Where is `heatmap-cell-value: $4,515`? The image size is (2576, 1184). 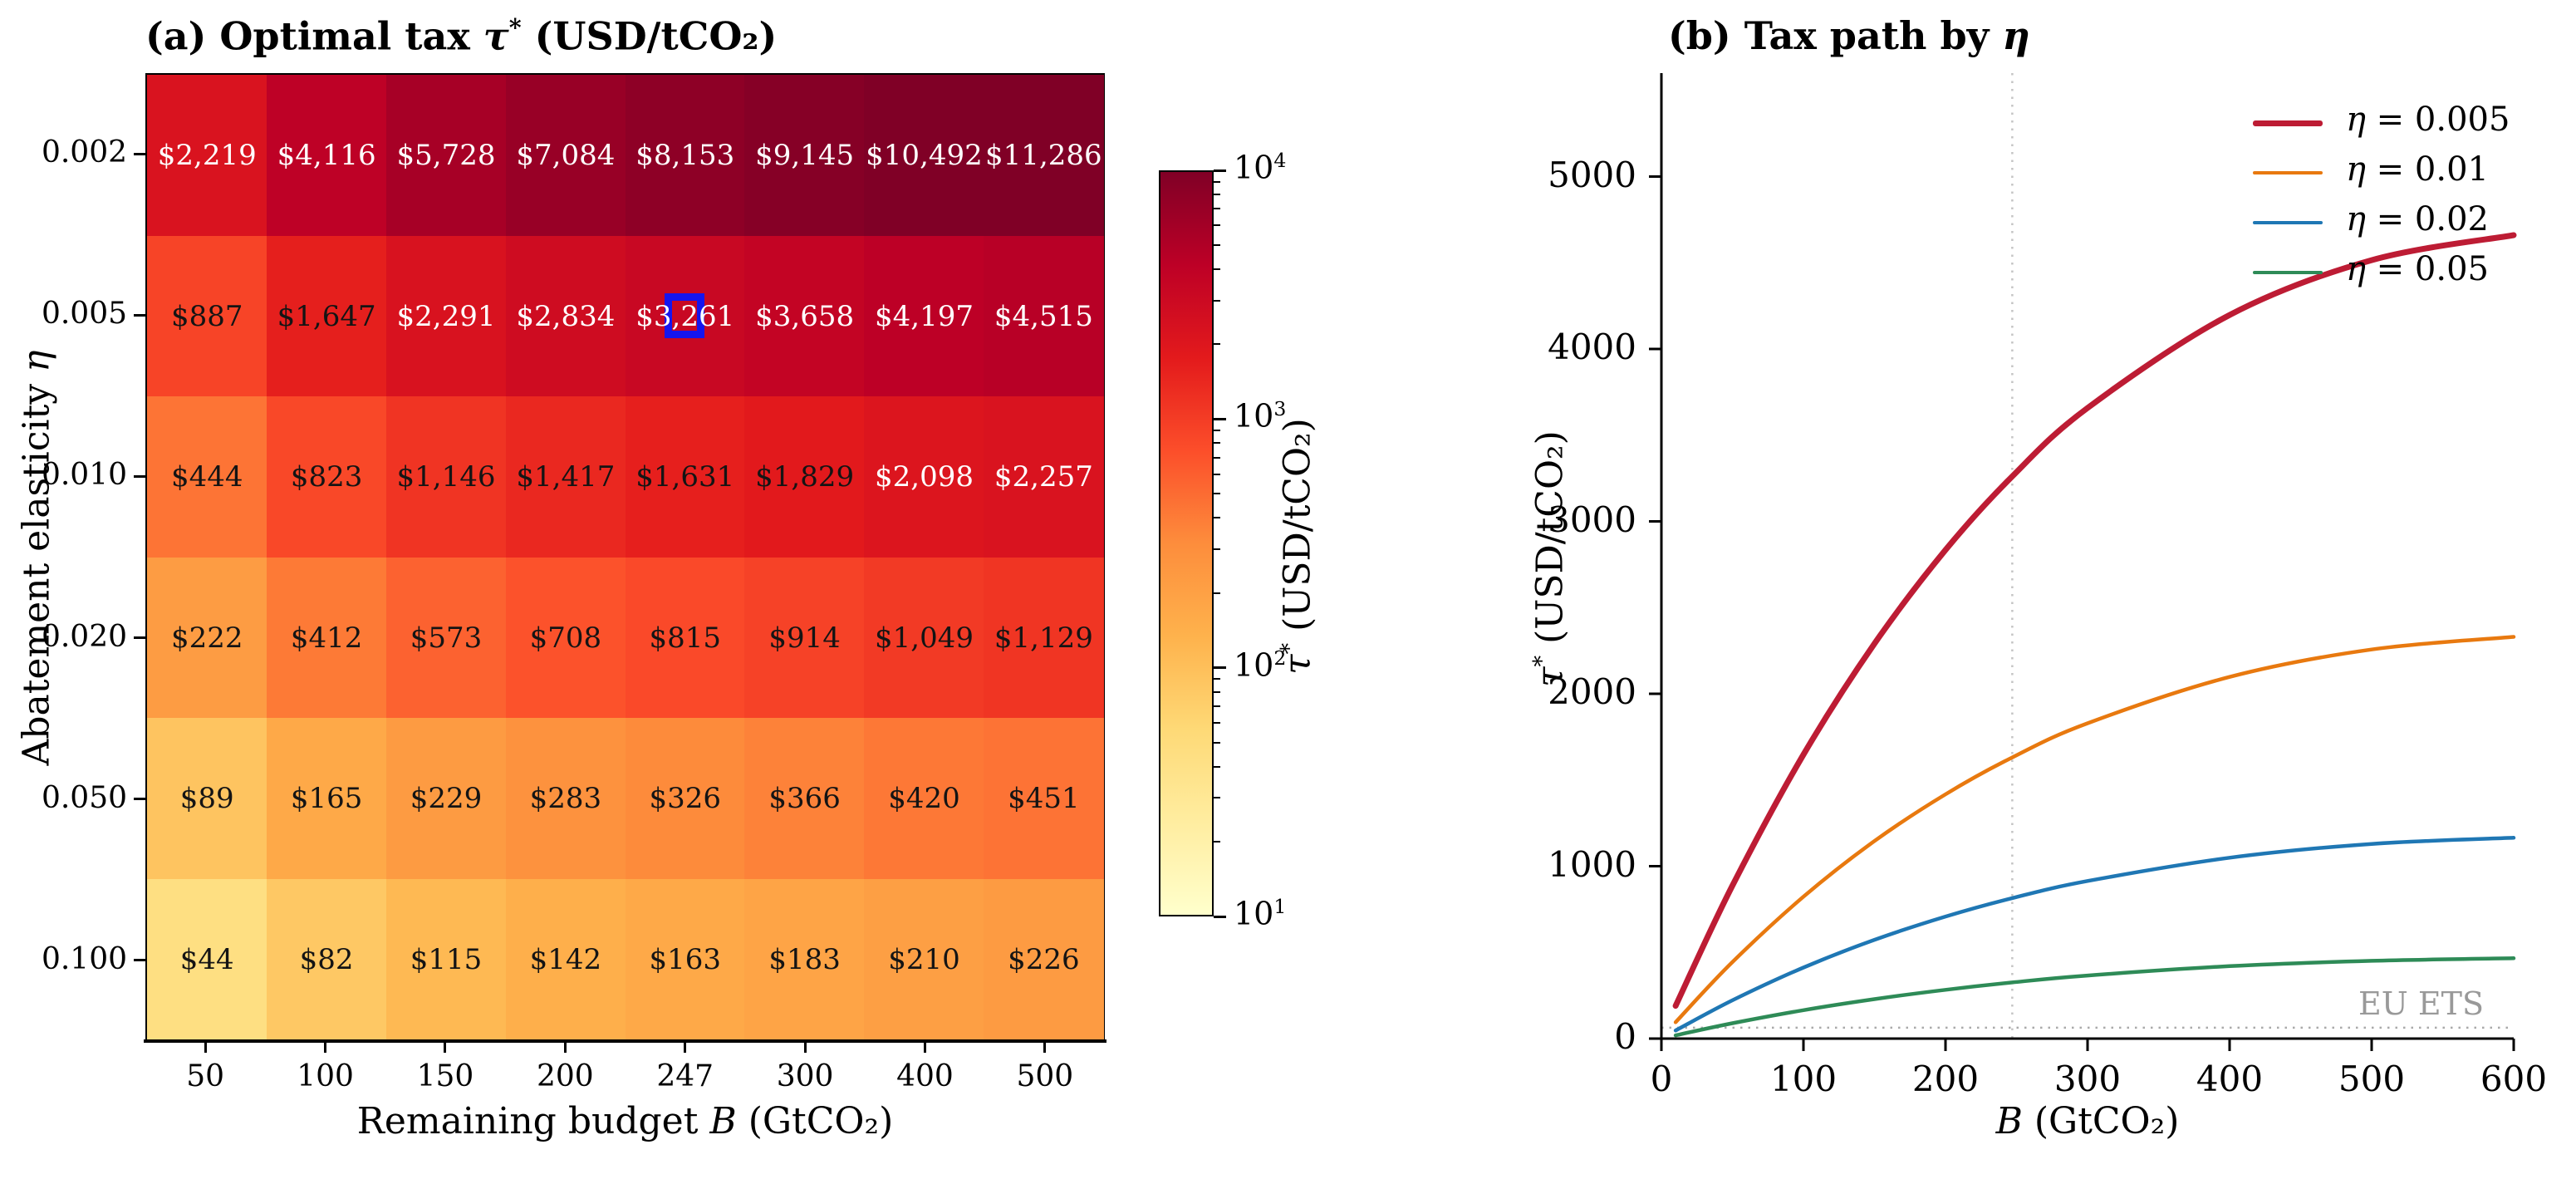 heatmap-cell-value: $4,515 is located at coordinates (1043, 316).